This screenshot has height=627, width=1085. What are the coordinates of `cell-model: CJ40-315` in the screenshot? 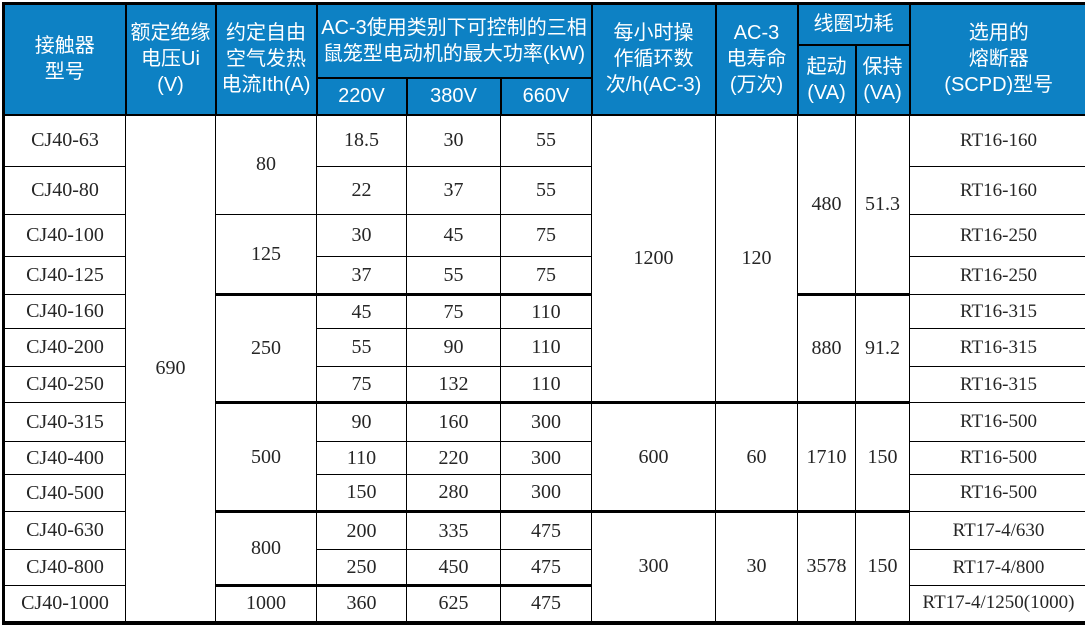 It's located at (64, 422).